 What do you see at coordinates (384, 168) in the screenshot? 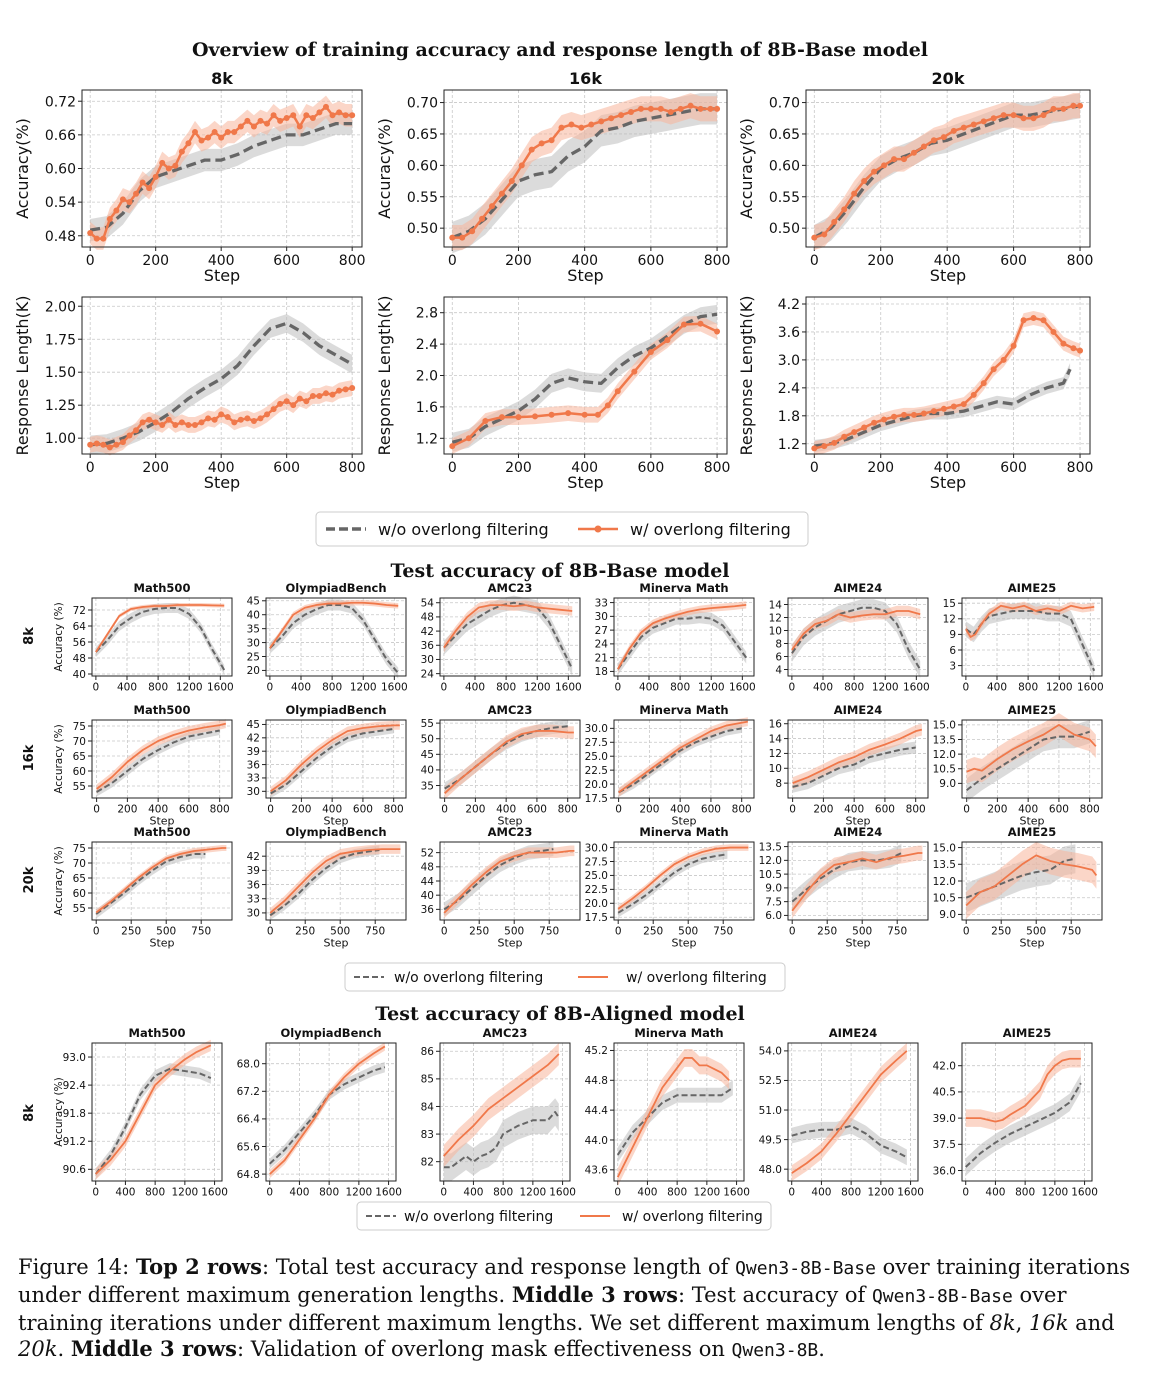
I see `y-axis-label: Accuracy(%)` at bounding box center [384, 168].